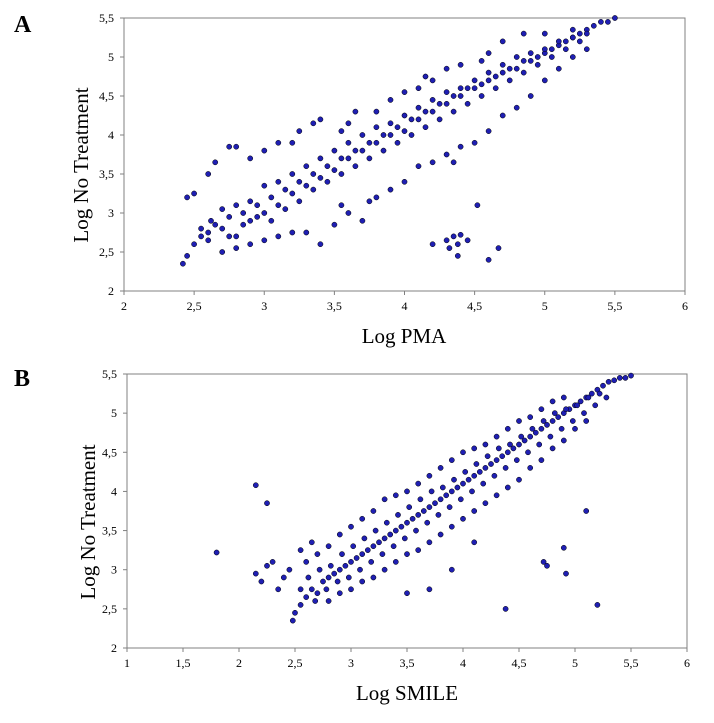 The height and width of the screenshot is (723, 714). I want to click on y-tick-label: 3, so click(114, 570).